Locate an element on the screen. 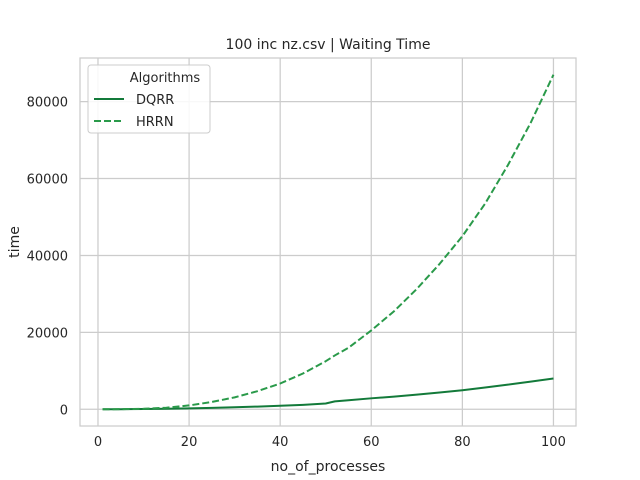 Image resolution: width=640 pixels, height=480 pixels. x-tick-label: 100 is located at coordinates (553, 442).